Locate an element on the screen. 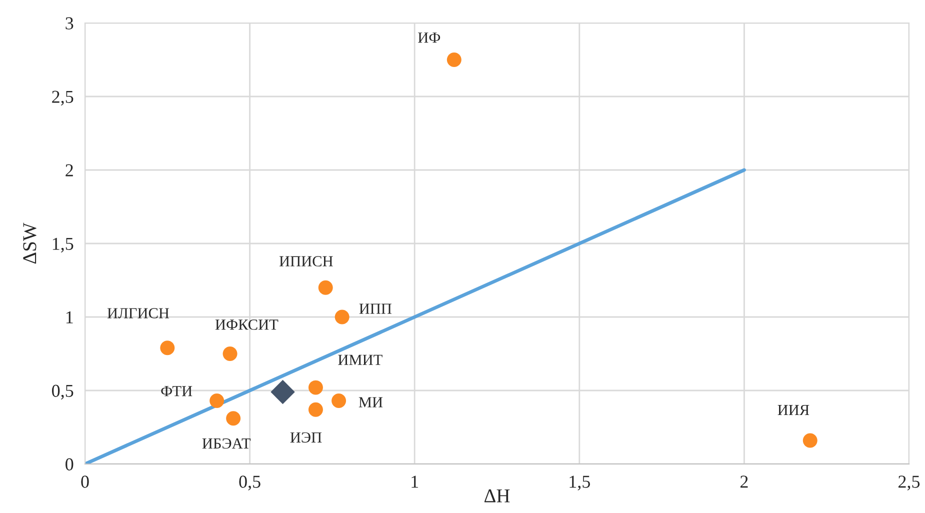 The image size is (925, 513). annotation: ИЭП is located at coordinates (306, 437).